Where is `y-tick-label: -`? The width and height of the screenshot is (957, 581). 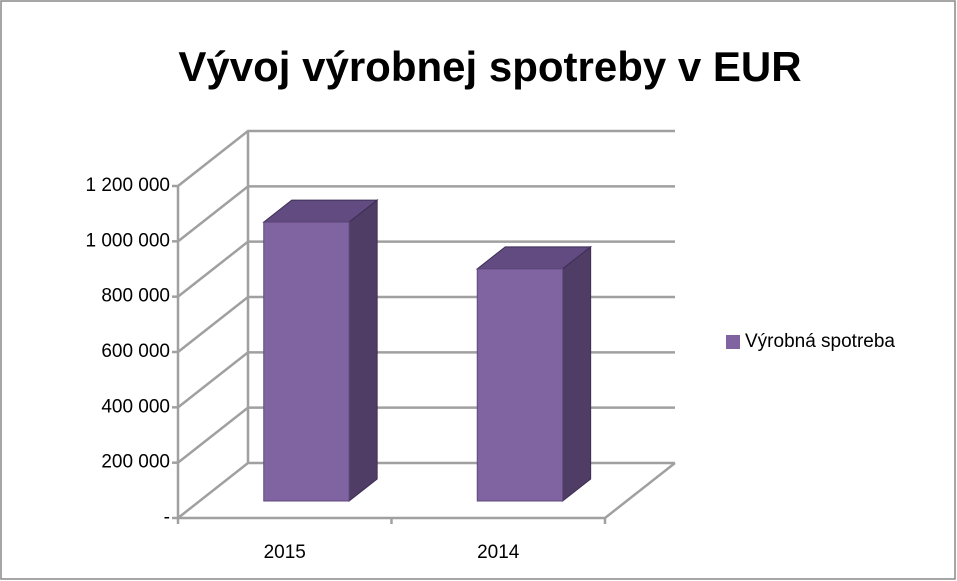 y-tick-label: - is located at coordinates (167, 517).